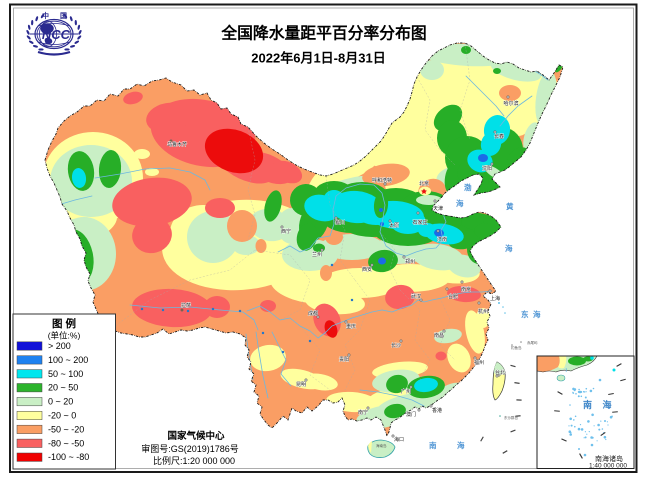 The width and height of the screenshot is (650, 478). I want to click on svg-text: 成都, so click(313, 313).